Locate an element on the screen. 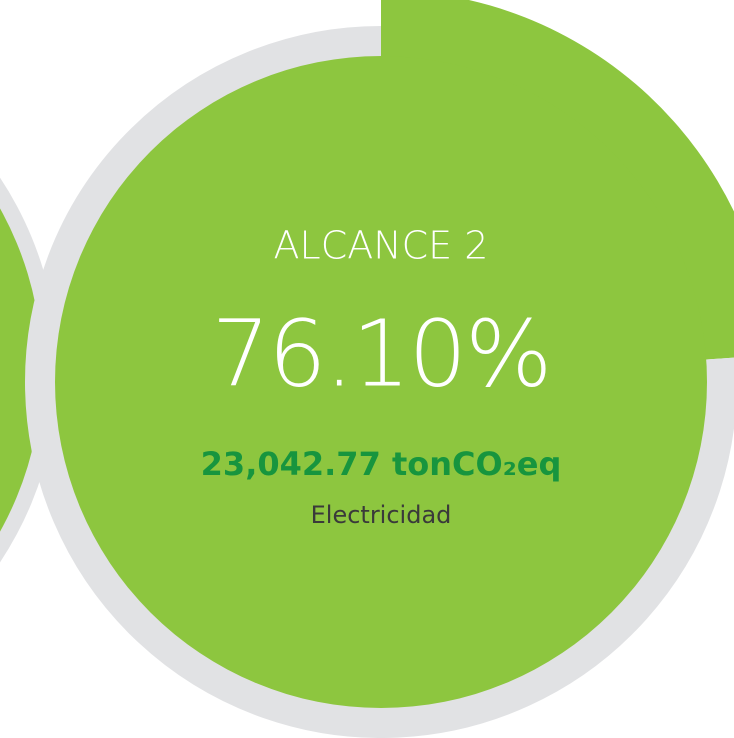 The width and height of the screenshot is (734, 738). subtitle: Electricidad is located at coordinates (381, 515).